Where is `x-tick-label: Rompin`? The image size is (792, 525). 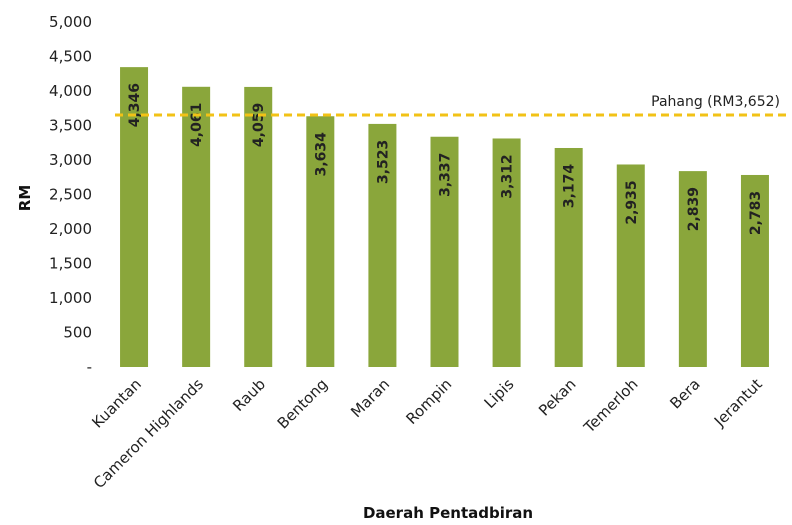
x-tick-label: Rompin is located at coordinates (428, 401).